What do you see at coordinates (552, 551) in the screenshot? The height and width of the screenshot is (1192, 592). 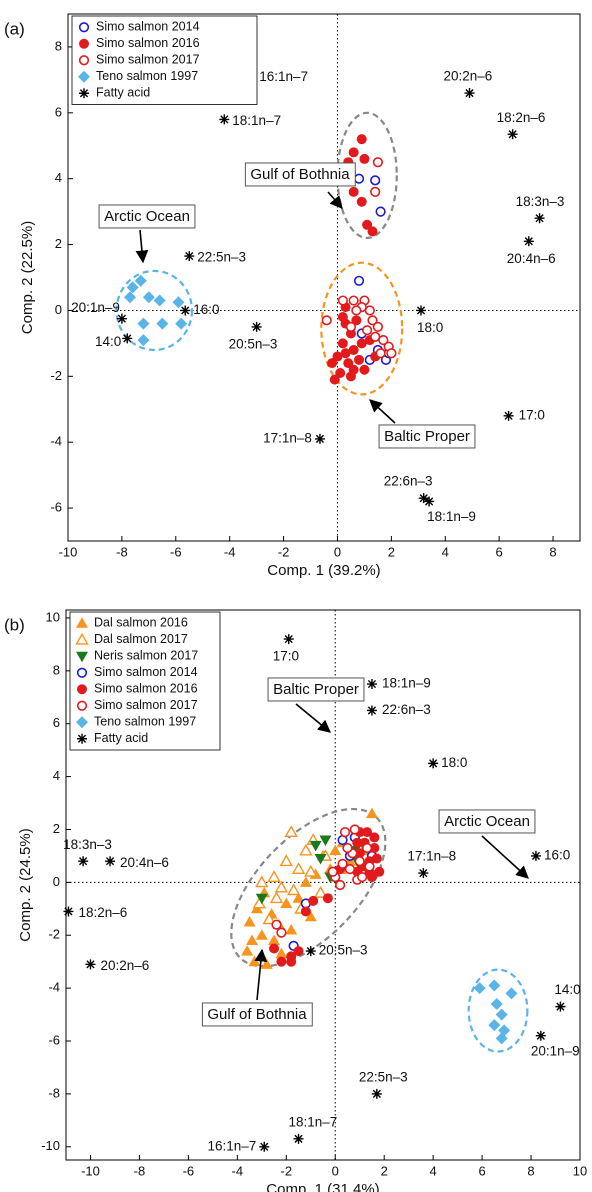 I see `x-tick-label: 8` at bounding box center [552, 551].